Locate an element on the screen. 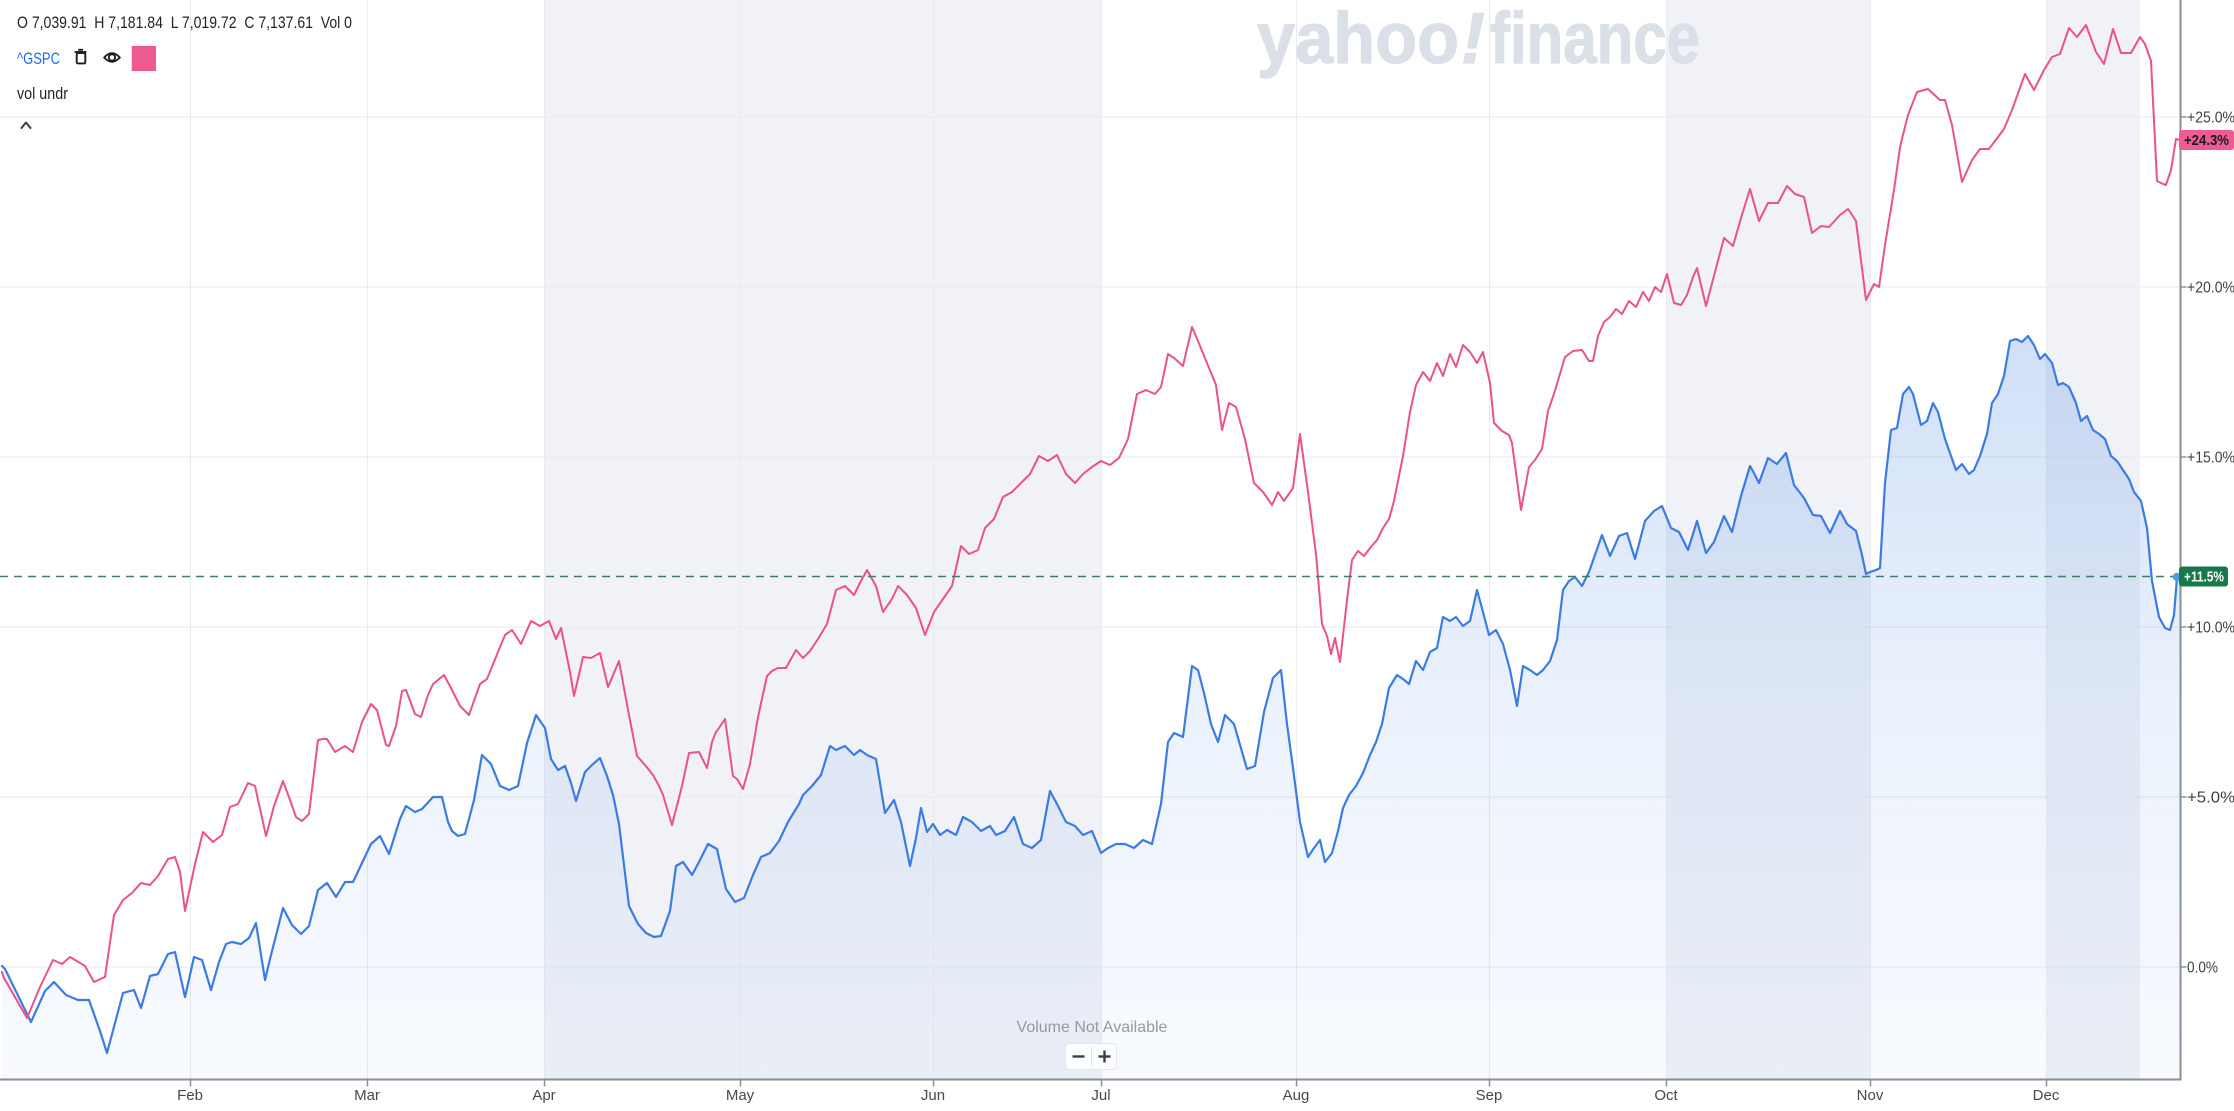 The width and height of the screenshot is (2234, 1111). svg-text: May is located at coordinates (740, 1095).